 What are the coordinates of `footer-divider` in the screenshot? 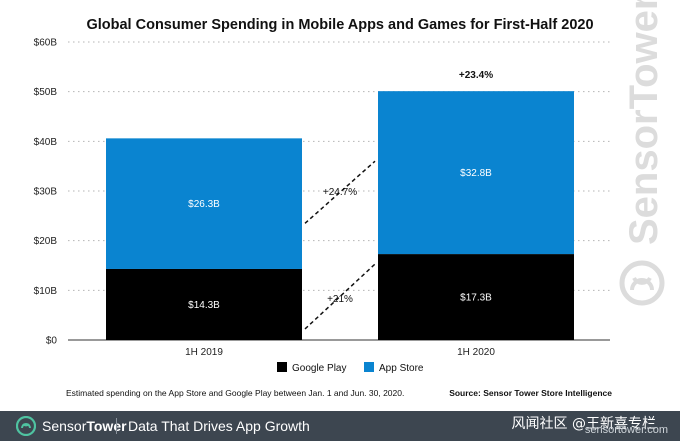 It's located at (116, 426).